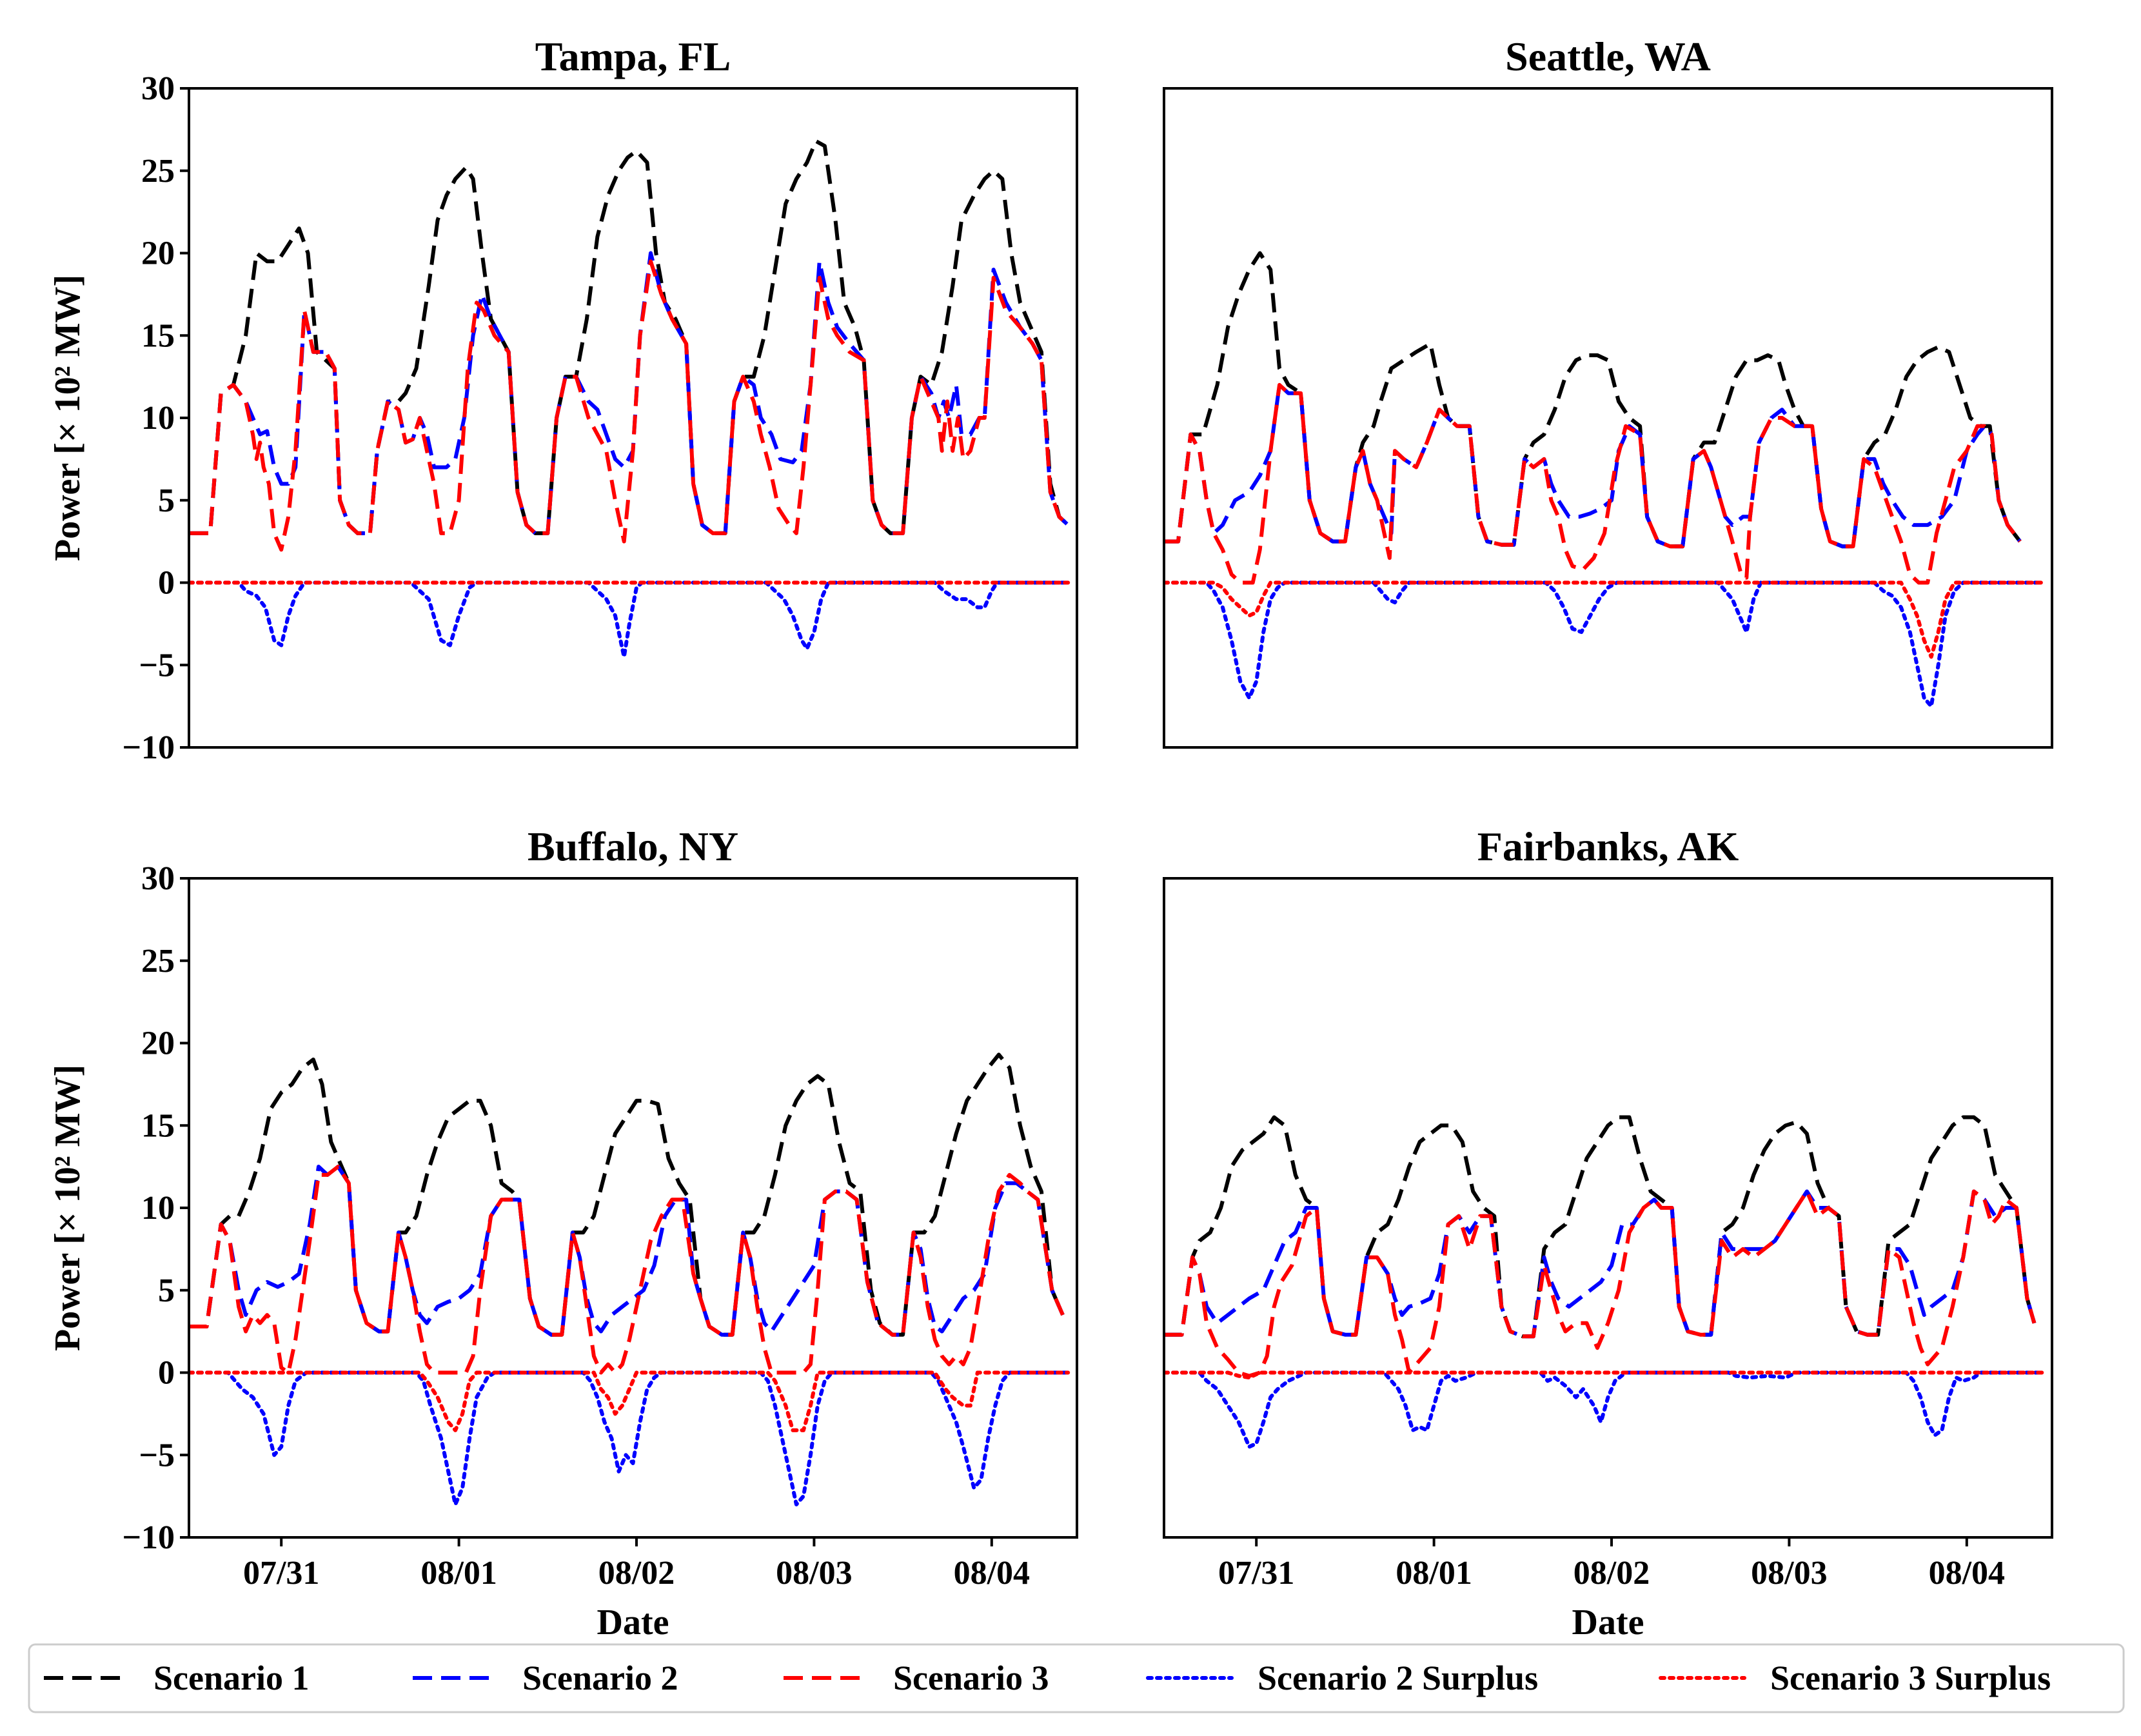  I want to click on panel-title: Tampa, FL, so click(633, 56).